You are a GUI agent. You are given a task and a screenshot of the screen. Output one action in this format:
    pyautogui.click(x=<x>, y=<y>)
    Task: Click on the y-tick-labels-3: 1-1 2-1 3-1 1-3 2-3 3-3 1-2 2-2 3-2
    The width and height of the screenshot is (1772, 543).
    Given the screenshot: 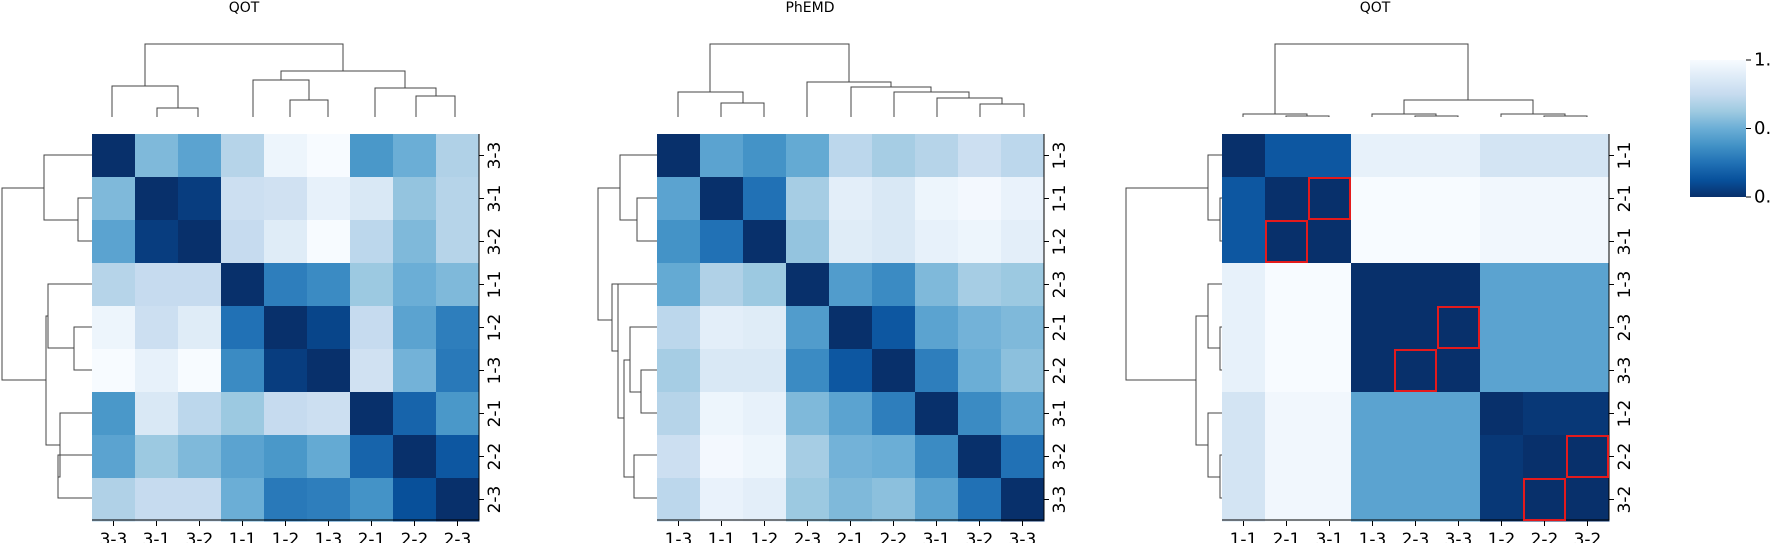 What is the action you would take?
    pyautogui.click(x=1622, y=328)
    